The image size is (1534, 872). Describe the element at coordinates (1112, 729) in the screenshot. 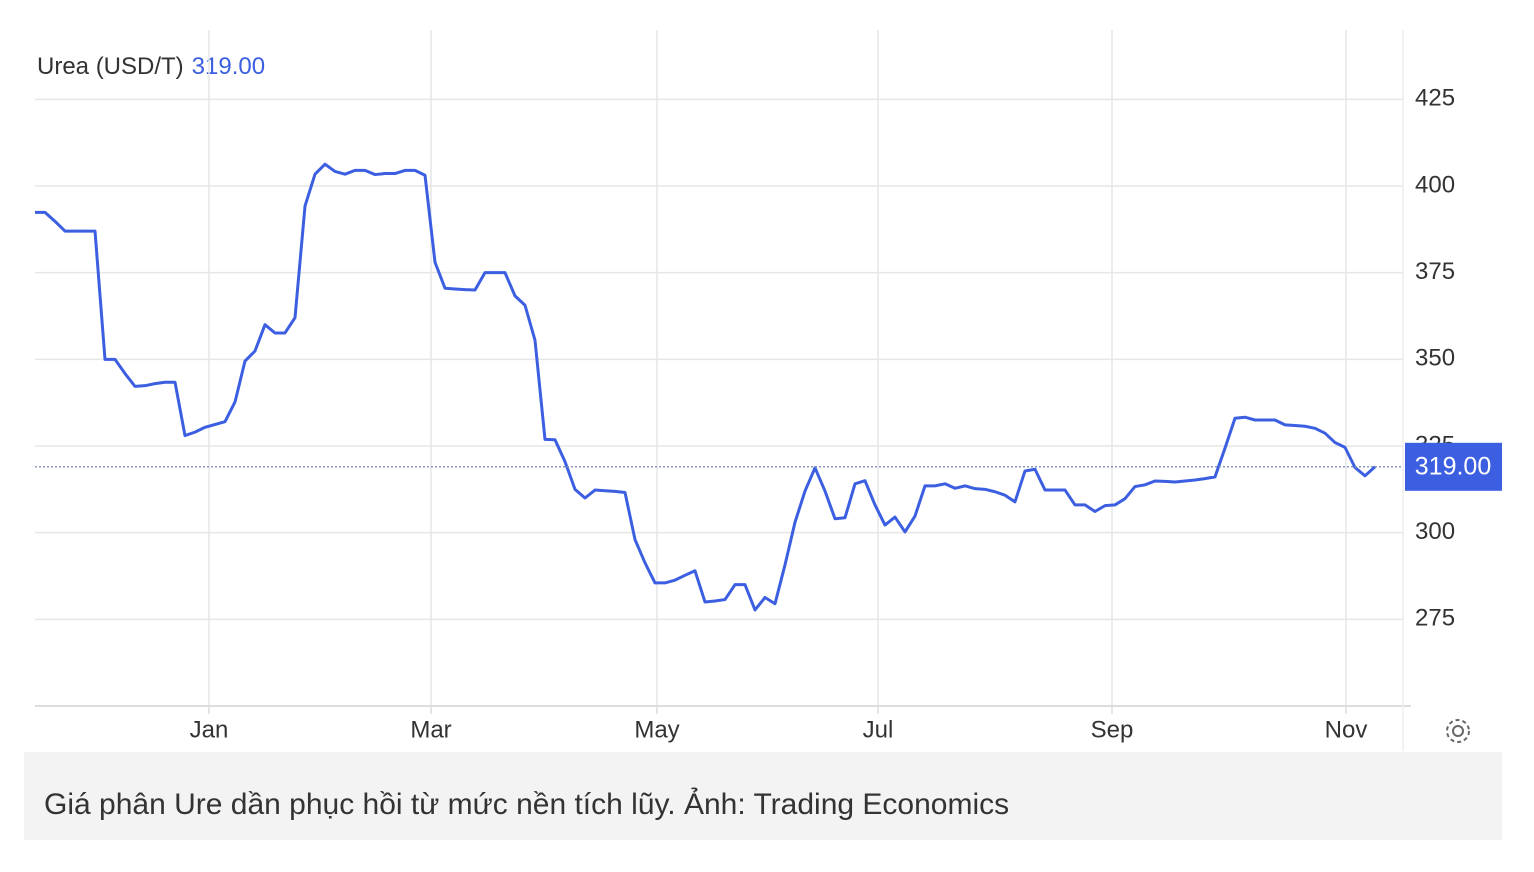

I see `x-tick-label: Sep` at that location.